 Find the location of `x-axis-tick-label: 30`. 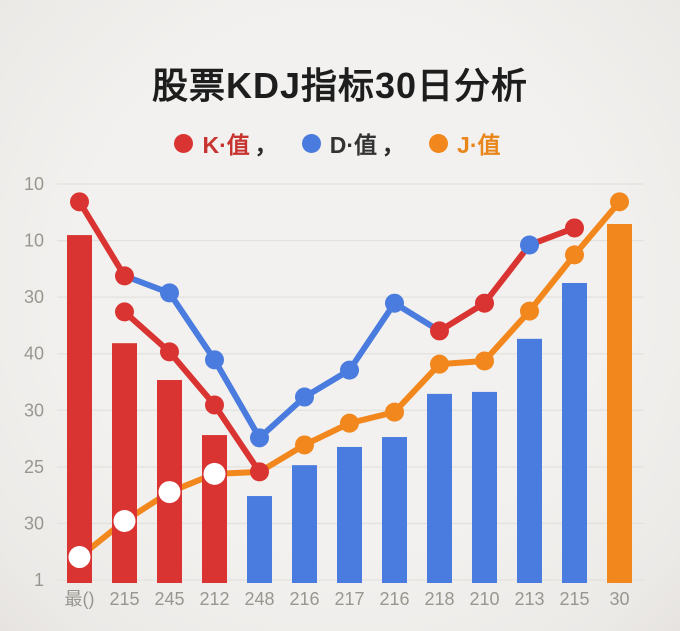

x-axis-tick-label: 30 is located at coordinates (619, 599).